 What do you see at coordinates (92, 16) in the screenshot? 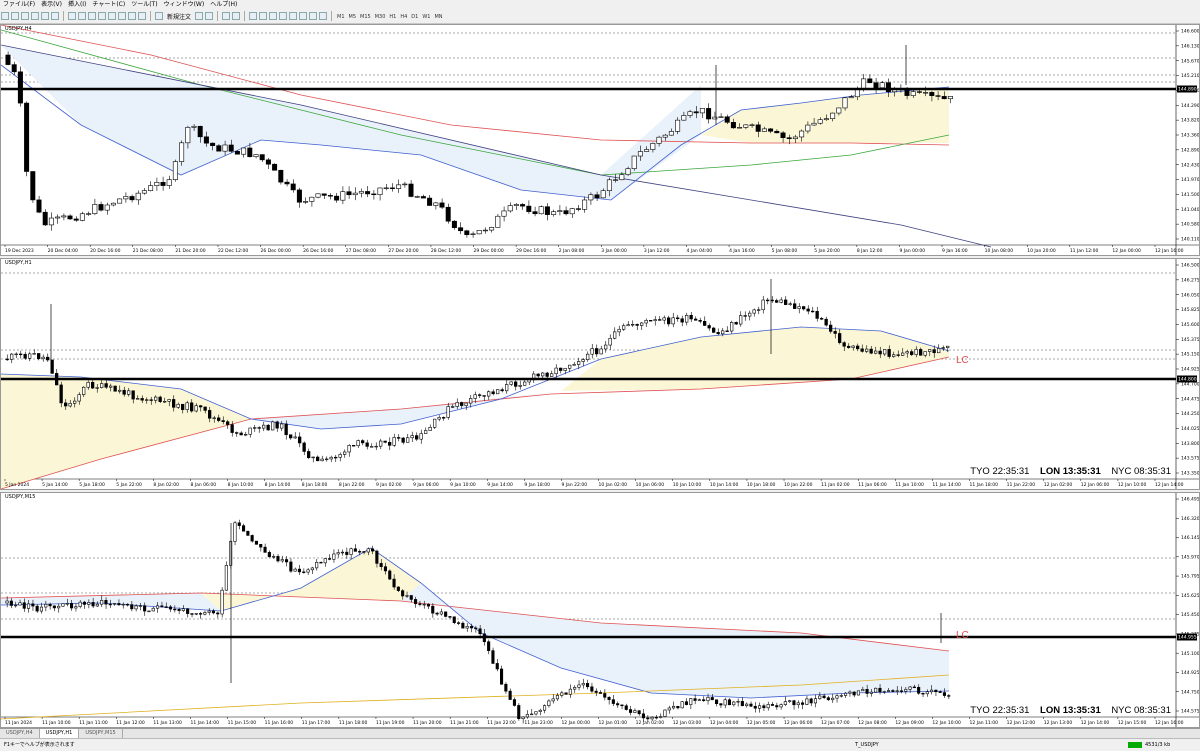
I see `zoom-out-icon` at bounding box center [92, 16].